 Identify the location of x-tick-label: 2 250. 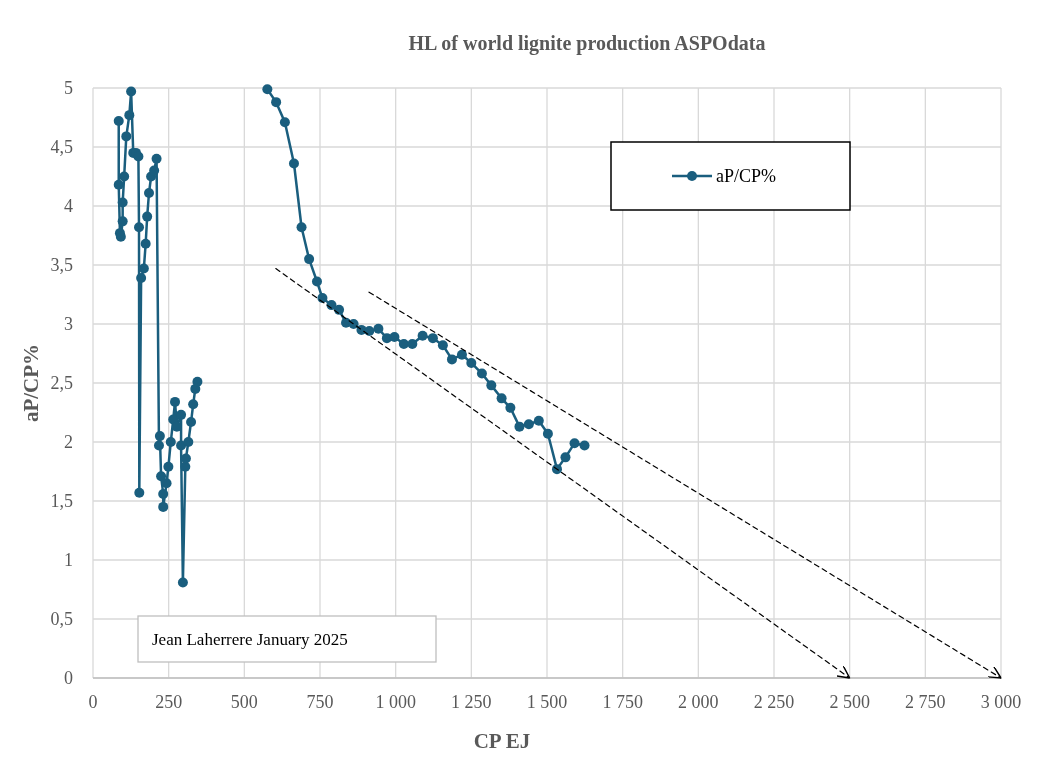
(774, 702).